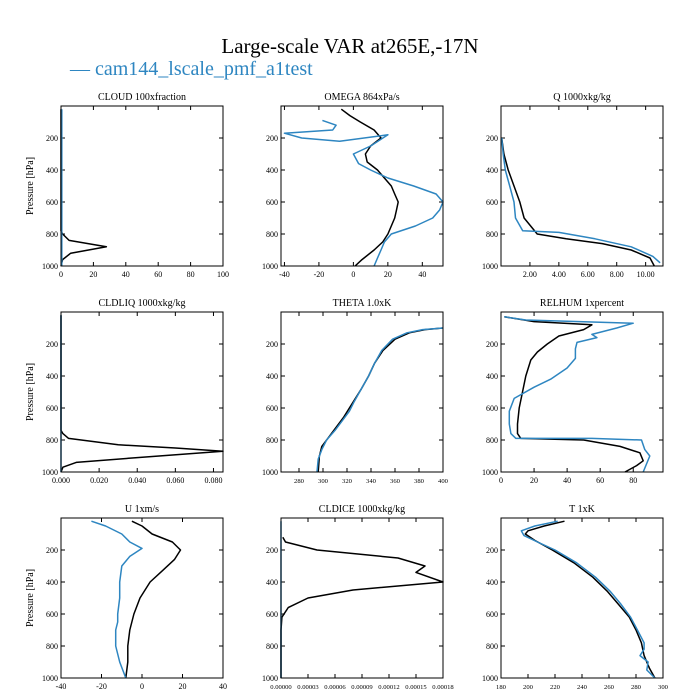 The image size is (700, 700). Describe the element at coordinates (371, 481) in the screenshot. I see `x-tick-label: 340` at that location.